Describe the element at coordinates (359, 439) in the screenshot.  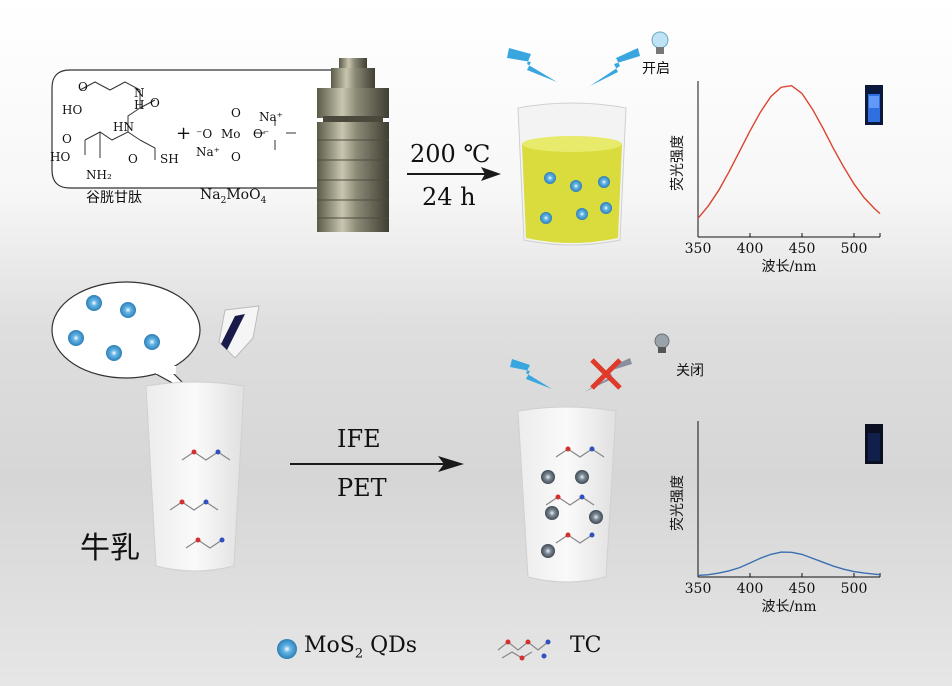
I see `mechanism-ife: IFE` at that location.